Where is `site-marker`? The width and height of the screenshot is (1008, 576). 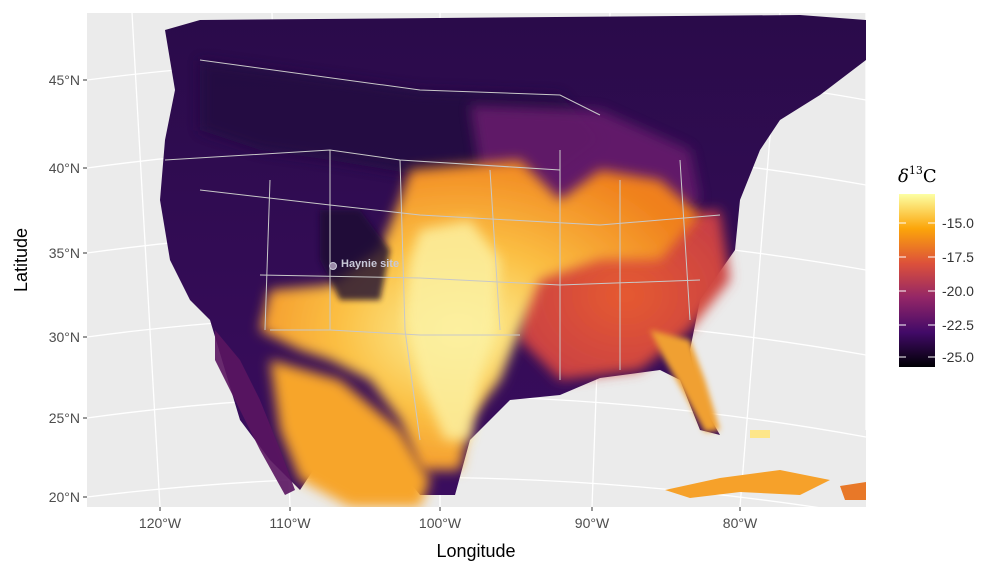
site-marker is located at coordinates (333, 266).